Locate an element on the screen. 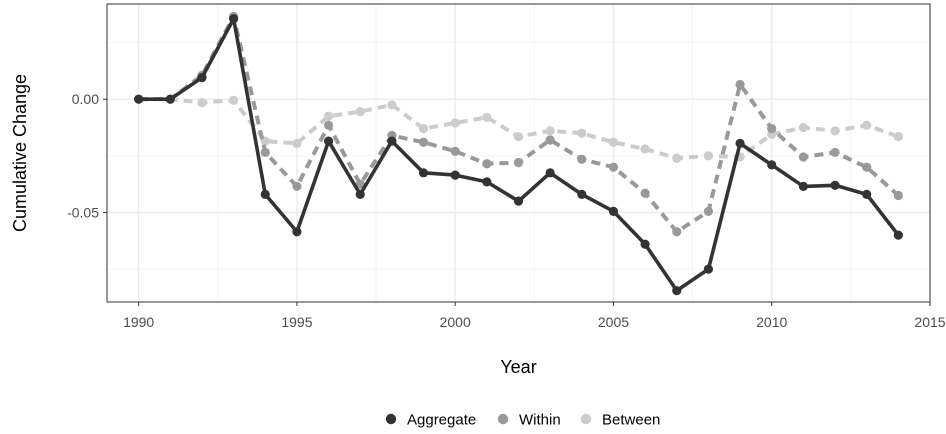 This screenshot has height=434, width=946. y-tick-label: -0.05 is located at coordinates (83, 212).